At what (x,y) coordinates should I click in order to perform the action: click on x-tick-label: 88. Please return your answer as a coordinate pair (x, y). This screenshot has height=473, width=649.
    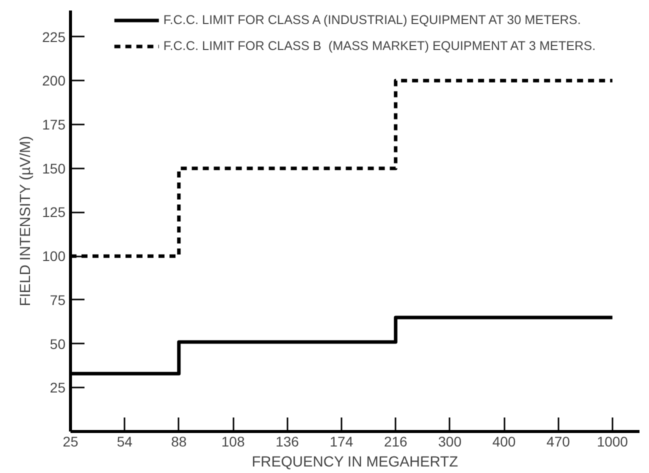
    Looking at the image, I should click on (179, 442).